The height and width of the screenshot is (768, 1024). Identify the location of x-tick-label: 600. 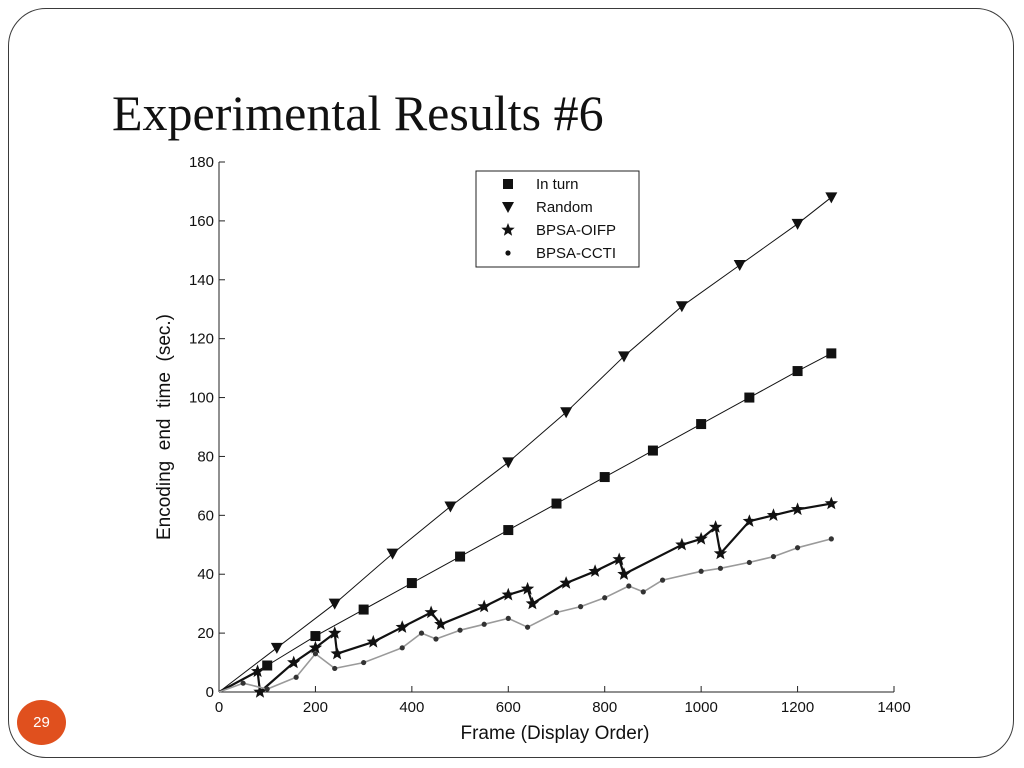
(508, 707).